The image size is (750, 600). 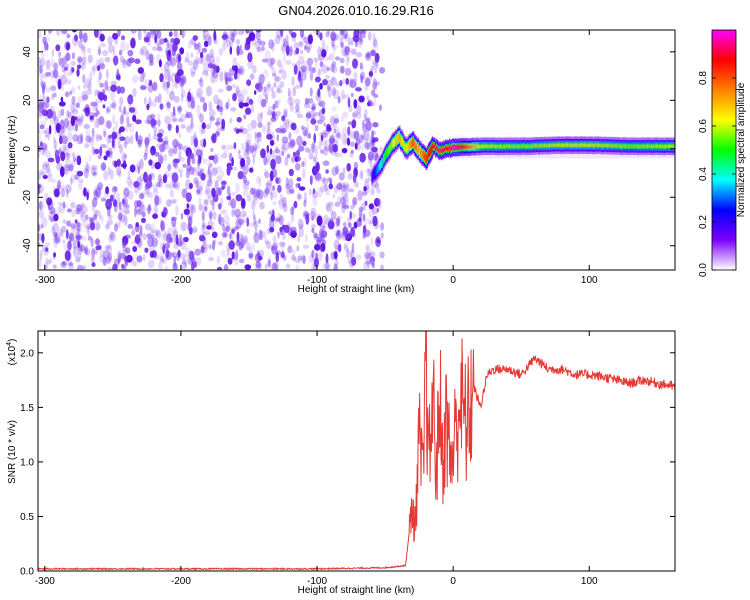 What do you see at coordinates (564, 147) in the screenshot?
I see `ridge-halo` at bounding box center [564, 147].